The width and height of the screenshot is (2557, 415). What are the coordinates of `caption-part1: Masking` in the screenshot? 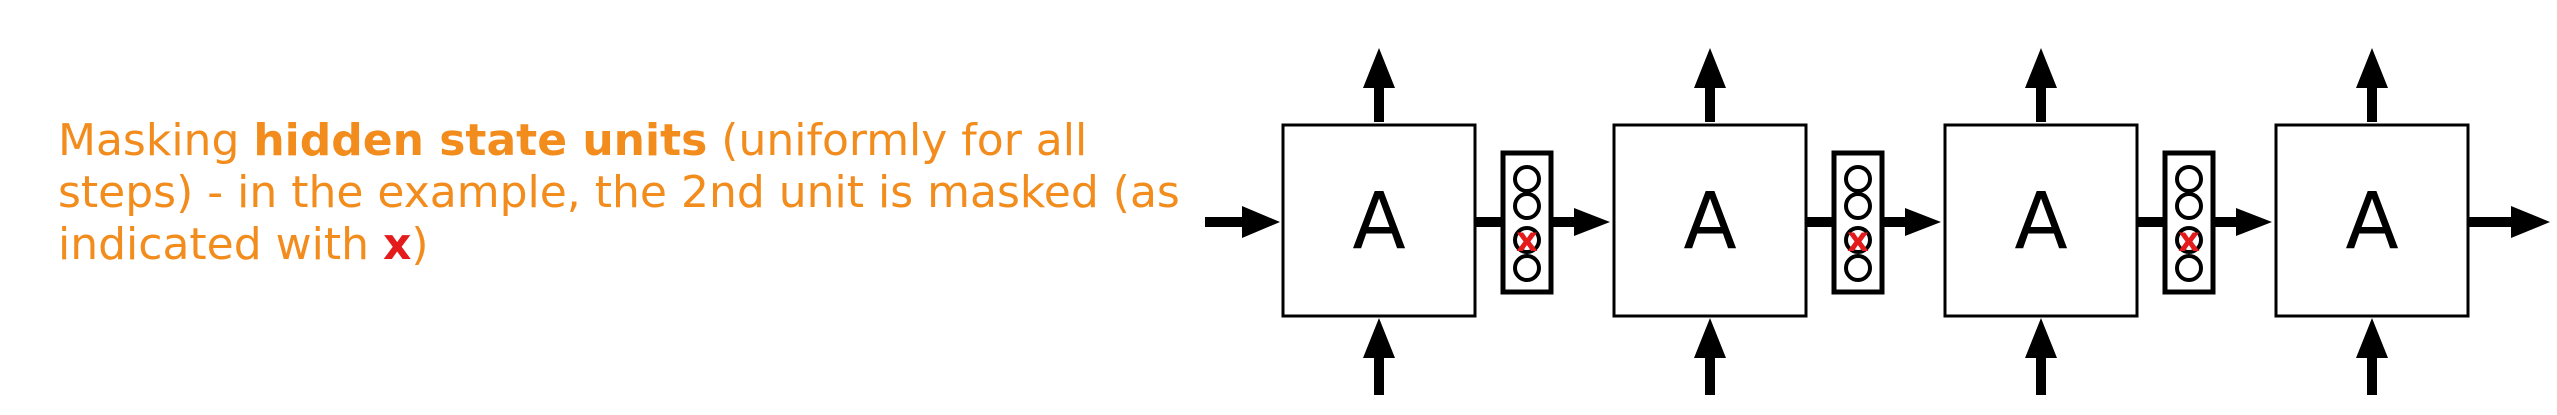 It's located at (156, 140).